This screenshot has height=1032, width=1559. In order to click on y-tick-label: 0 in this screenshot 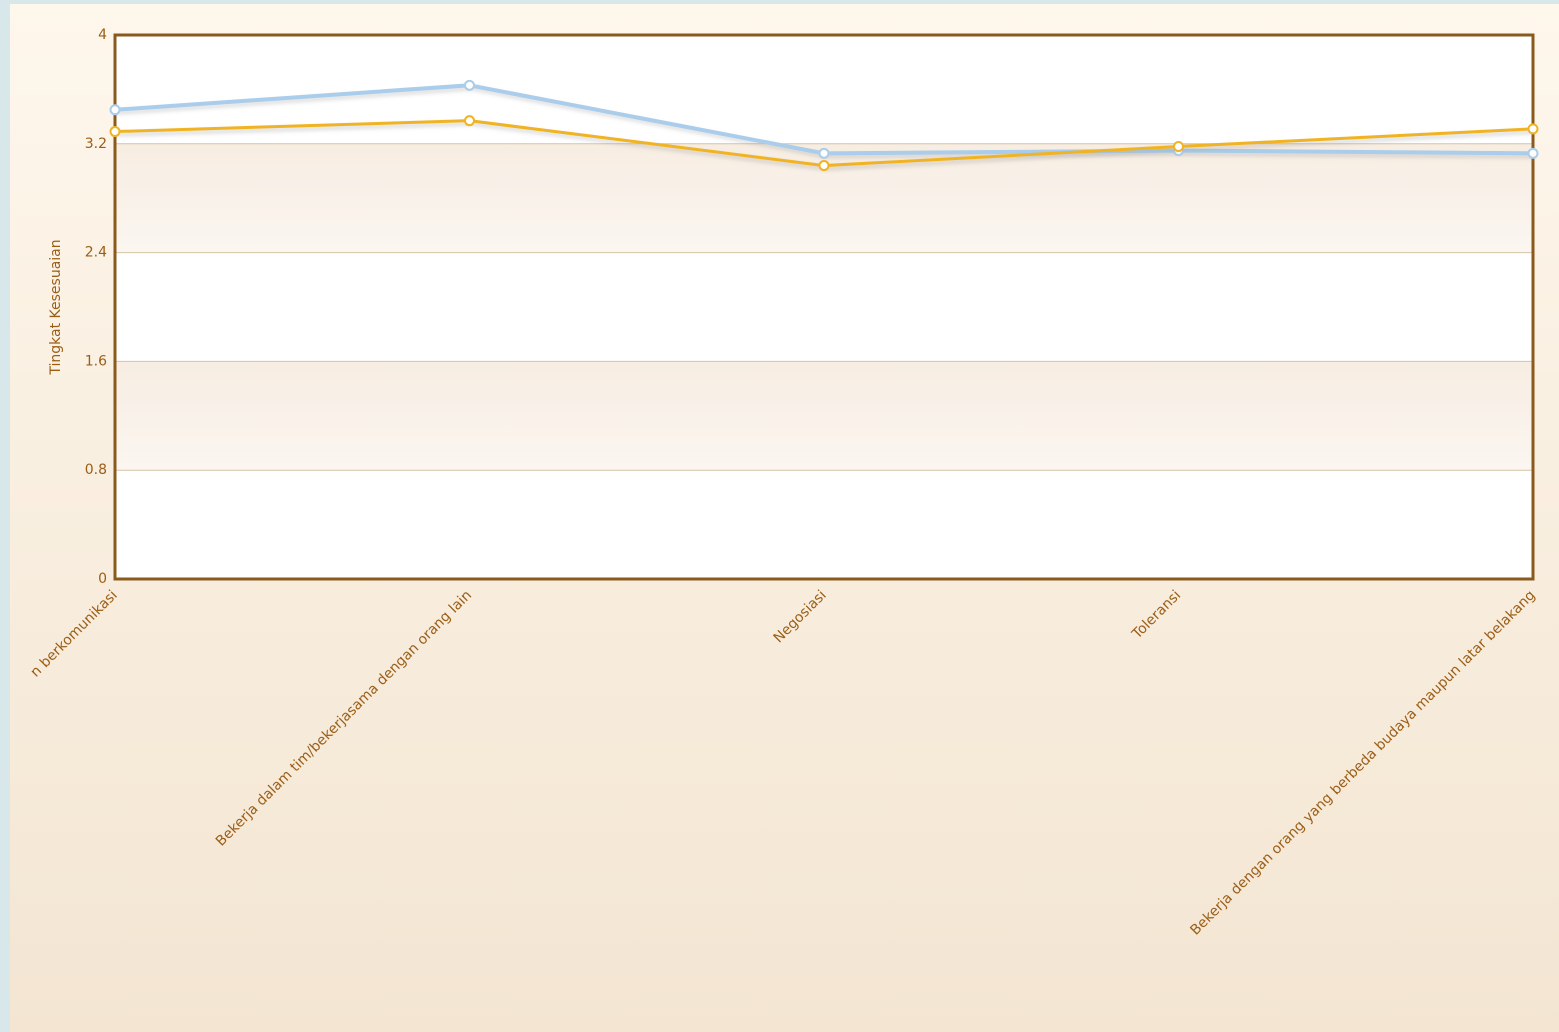, I will do `click(102, 579)`.